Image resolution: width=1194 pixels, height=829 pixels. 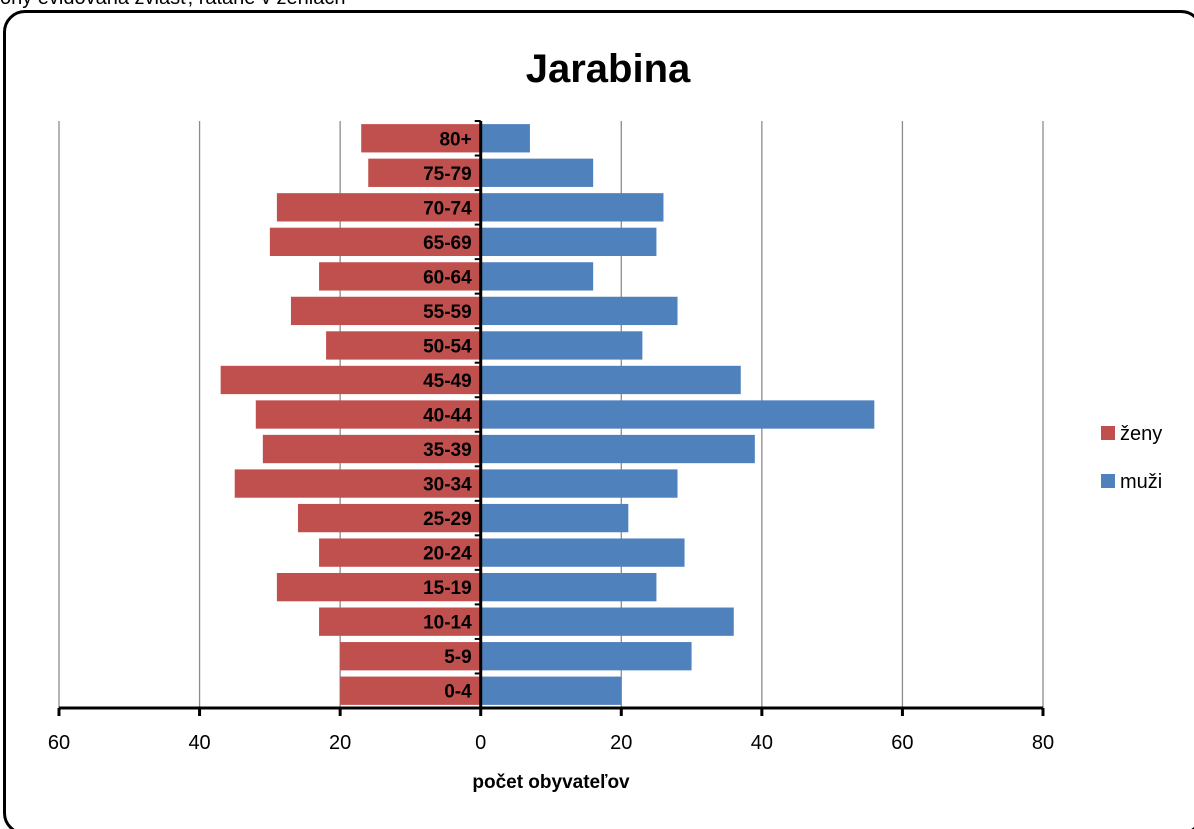 What do you see at coordinates (447, 277) in the screenshot?
I see `category-label: 60-64` at bounding box center [447, 277].